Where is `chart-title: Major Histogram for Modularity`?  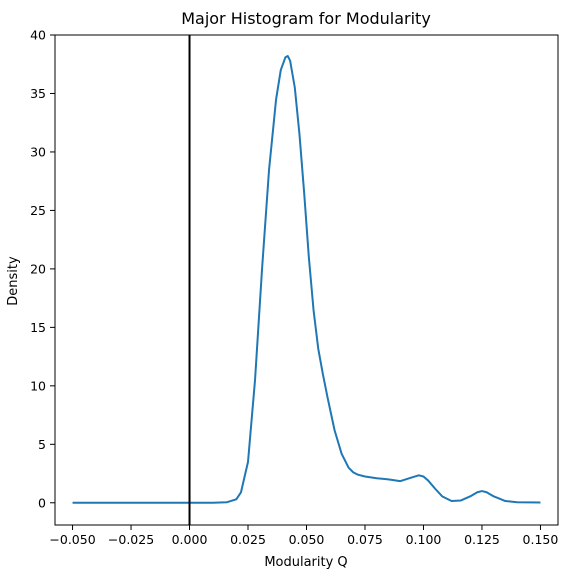
chart-title: Major Histogram for Modularity is located at coordinates (306, 18).